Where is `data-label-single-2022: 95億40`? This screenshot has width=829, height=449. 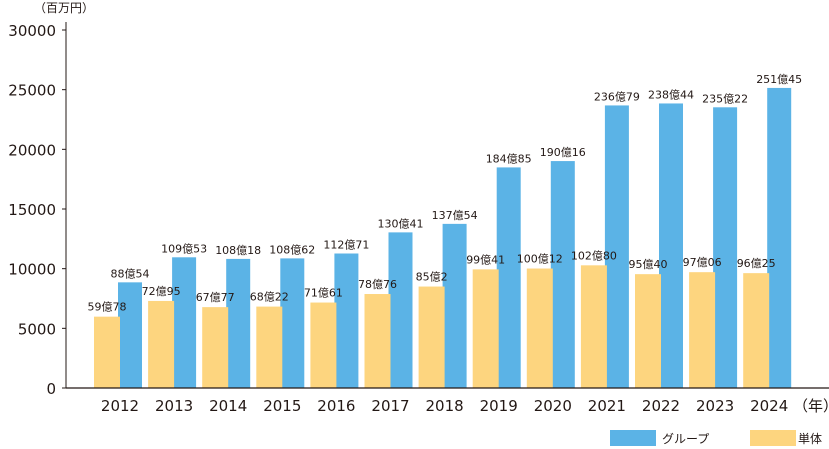
data-label-single-2022: 95億40 is located at coordinates (648, 264).